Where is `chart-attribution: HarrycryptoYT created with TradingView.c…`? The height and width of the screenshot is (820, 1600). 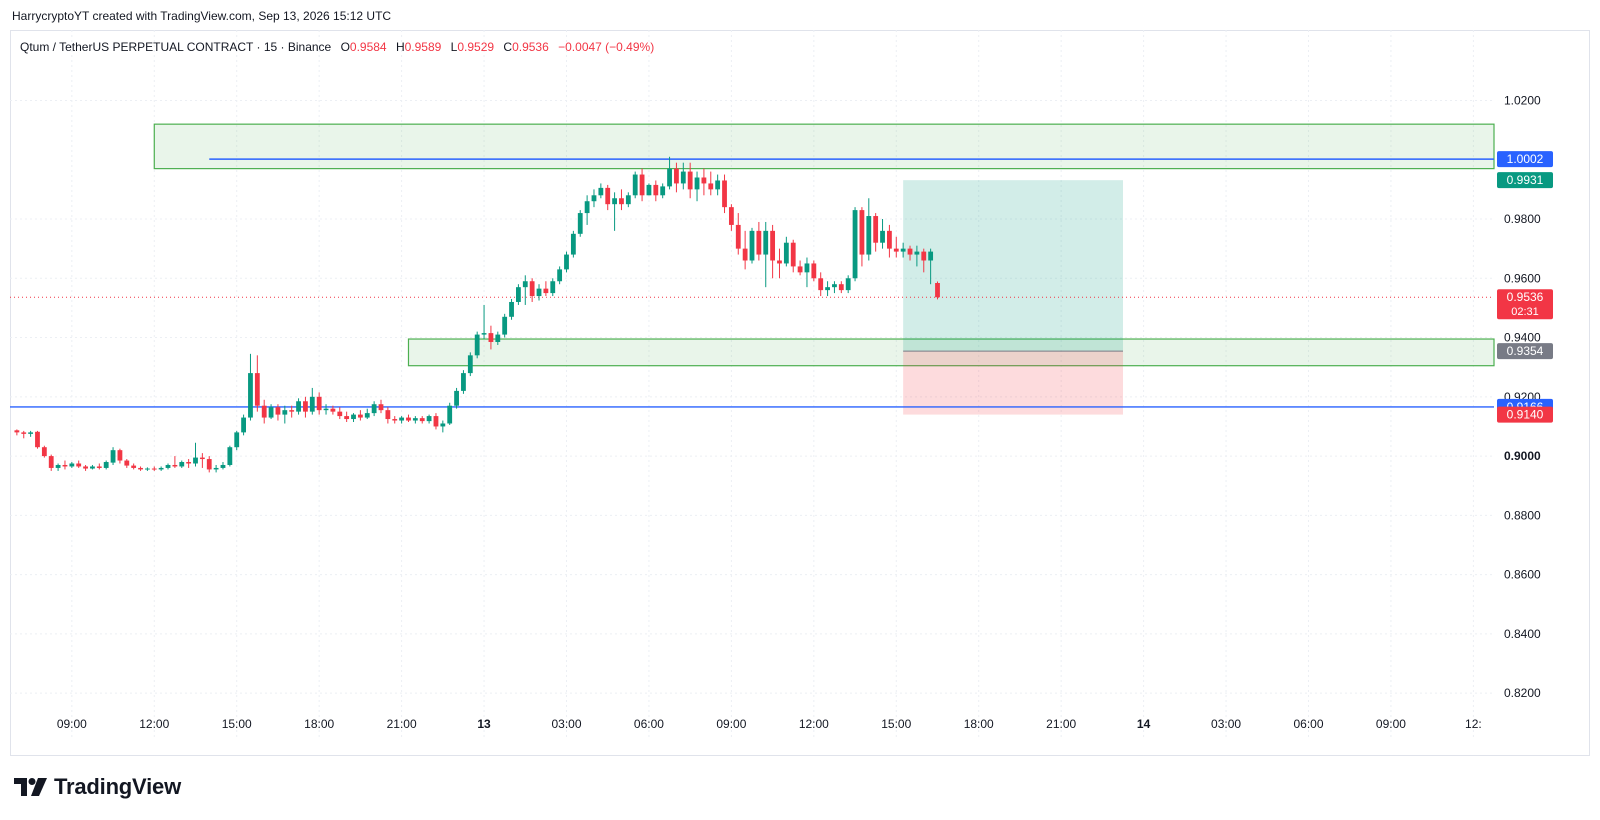 chart-attribution: HarrycryptoYT created with TradingView.c… is located at coordinates (202, 16).